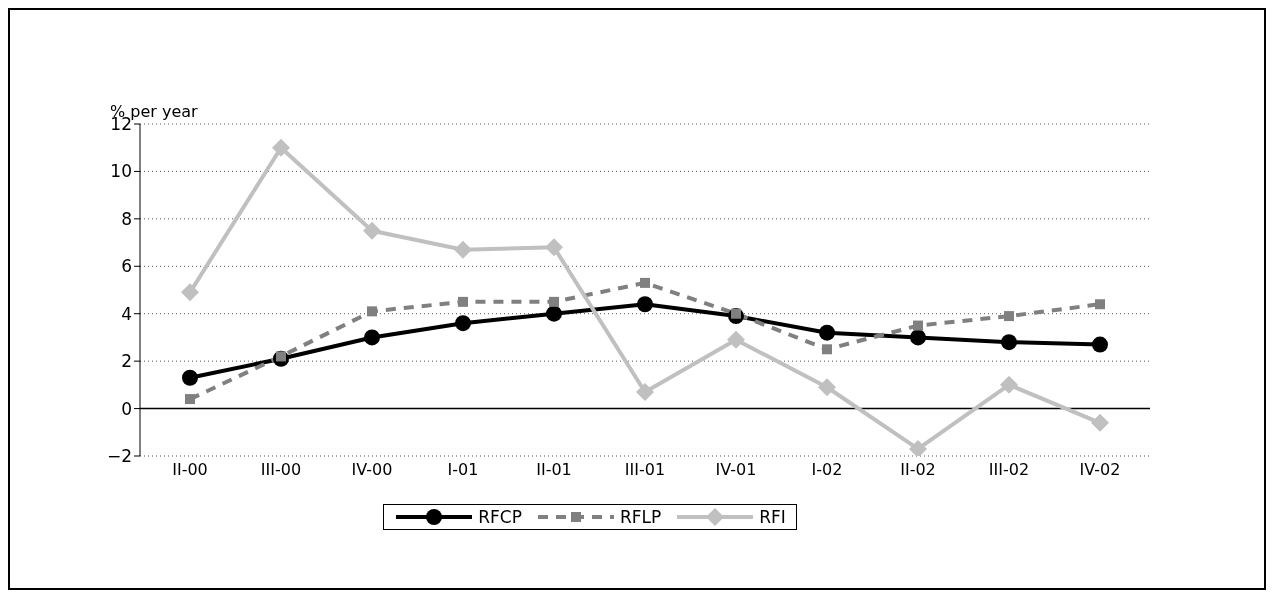 This screenshot has height=597, width=1272. What do you see at coordinates (640, 517) in the screenshot?
I see `legend-label: RFLP` at bounding box center [640, 517].